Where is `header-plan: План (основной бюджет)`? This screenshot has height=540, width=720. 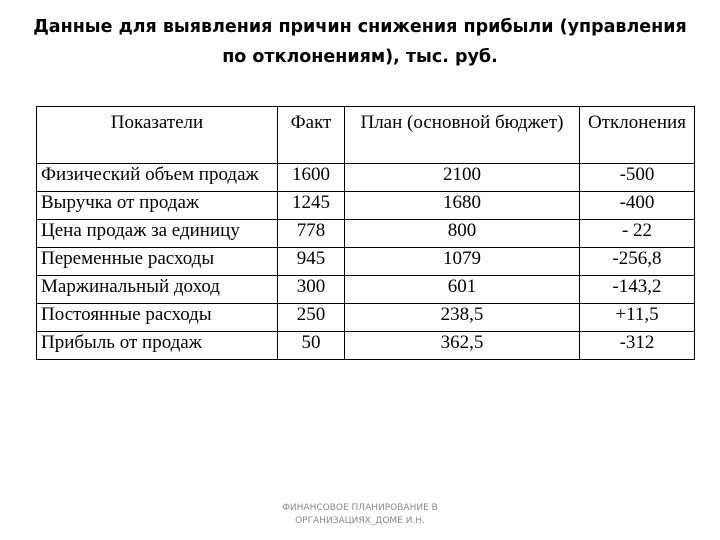 header-plan: План (основной бюджет) is located at coordinates (462, 135).